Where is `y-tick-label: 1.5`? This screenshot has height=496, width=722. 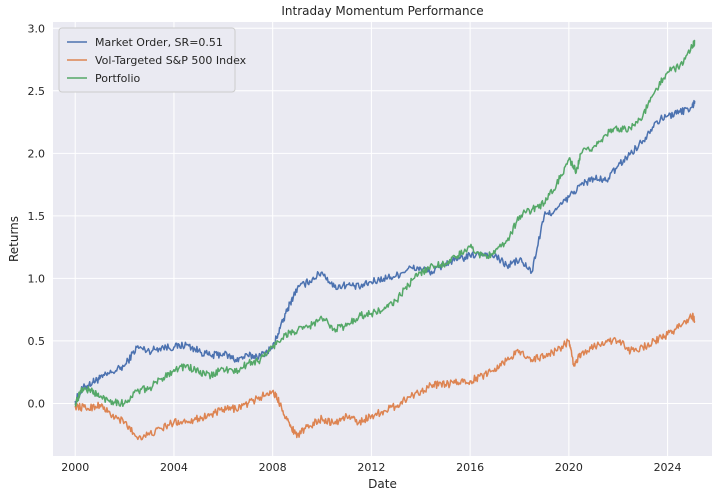 y-tick-label: 1.5 is located at coordinates (37, 216).